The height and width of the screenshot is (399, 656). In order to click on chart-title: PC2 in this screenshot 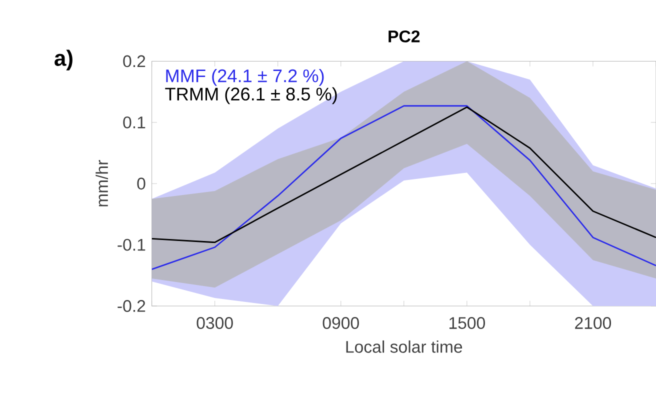, I will do `click(404, 36)`.